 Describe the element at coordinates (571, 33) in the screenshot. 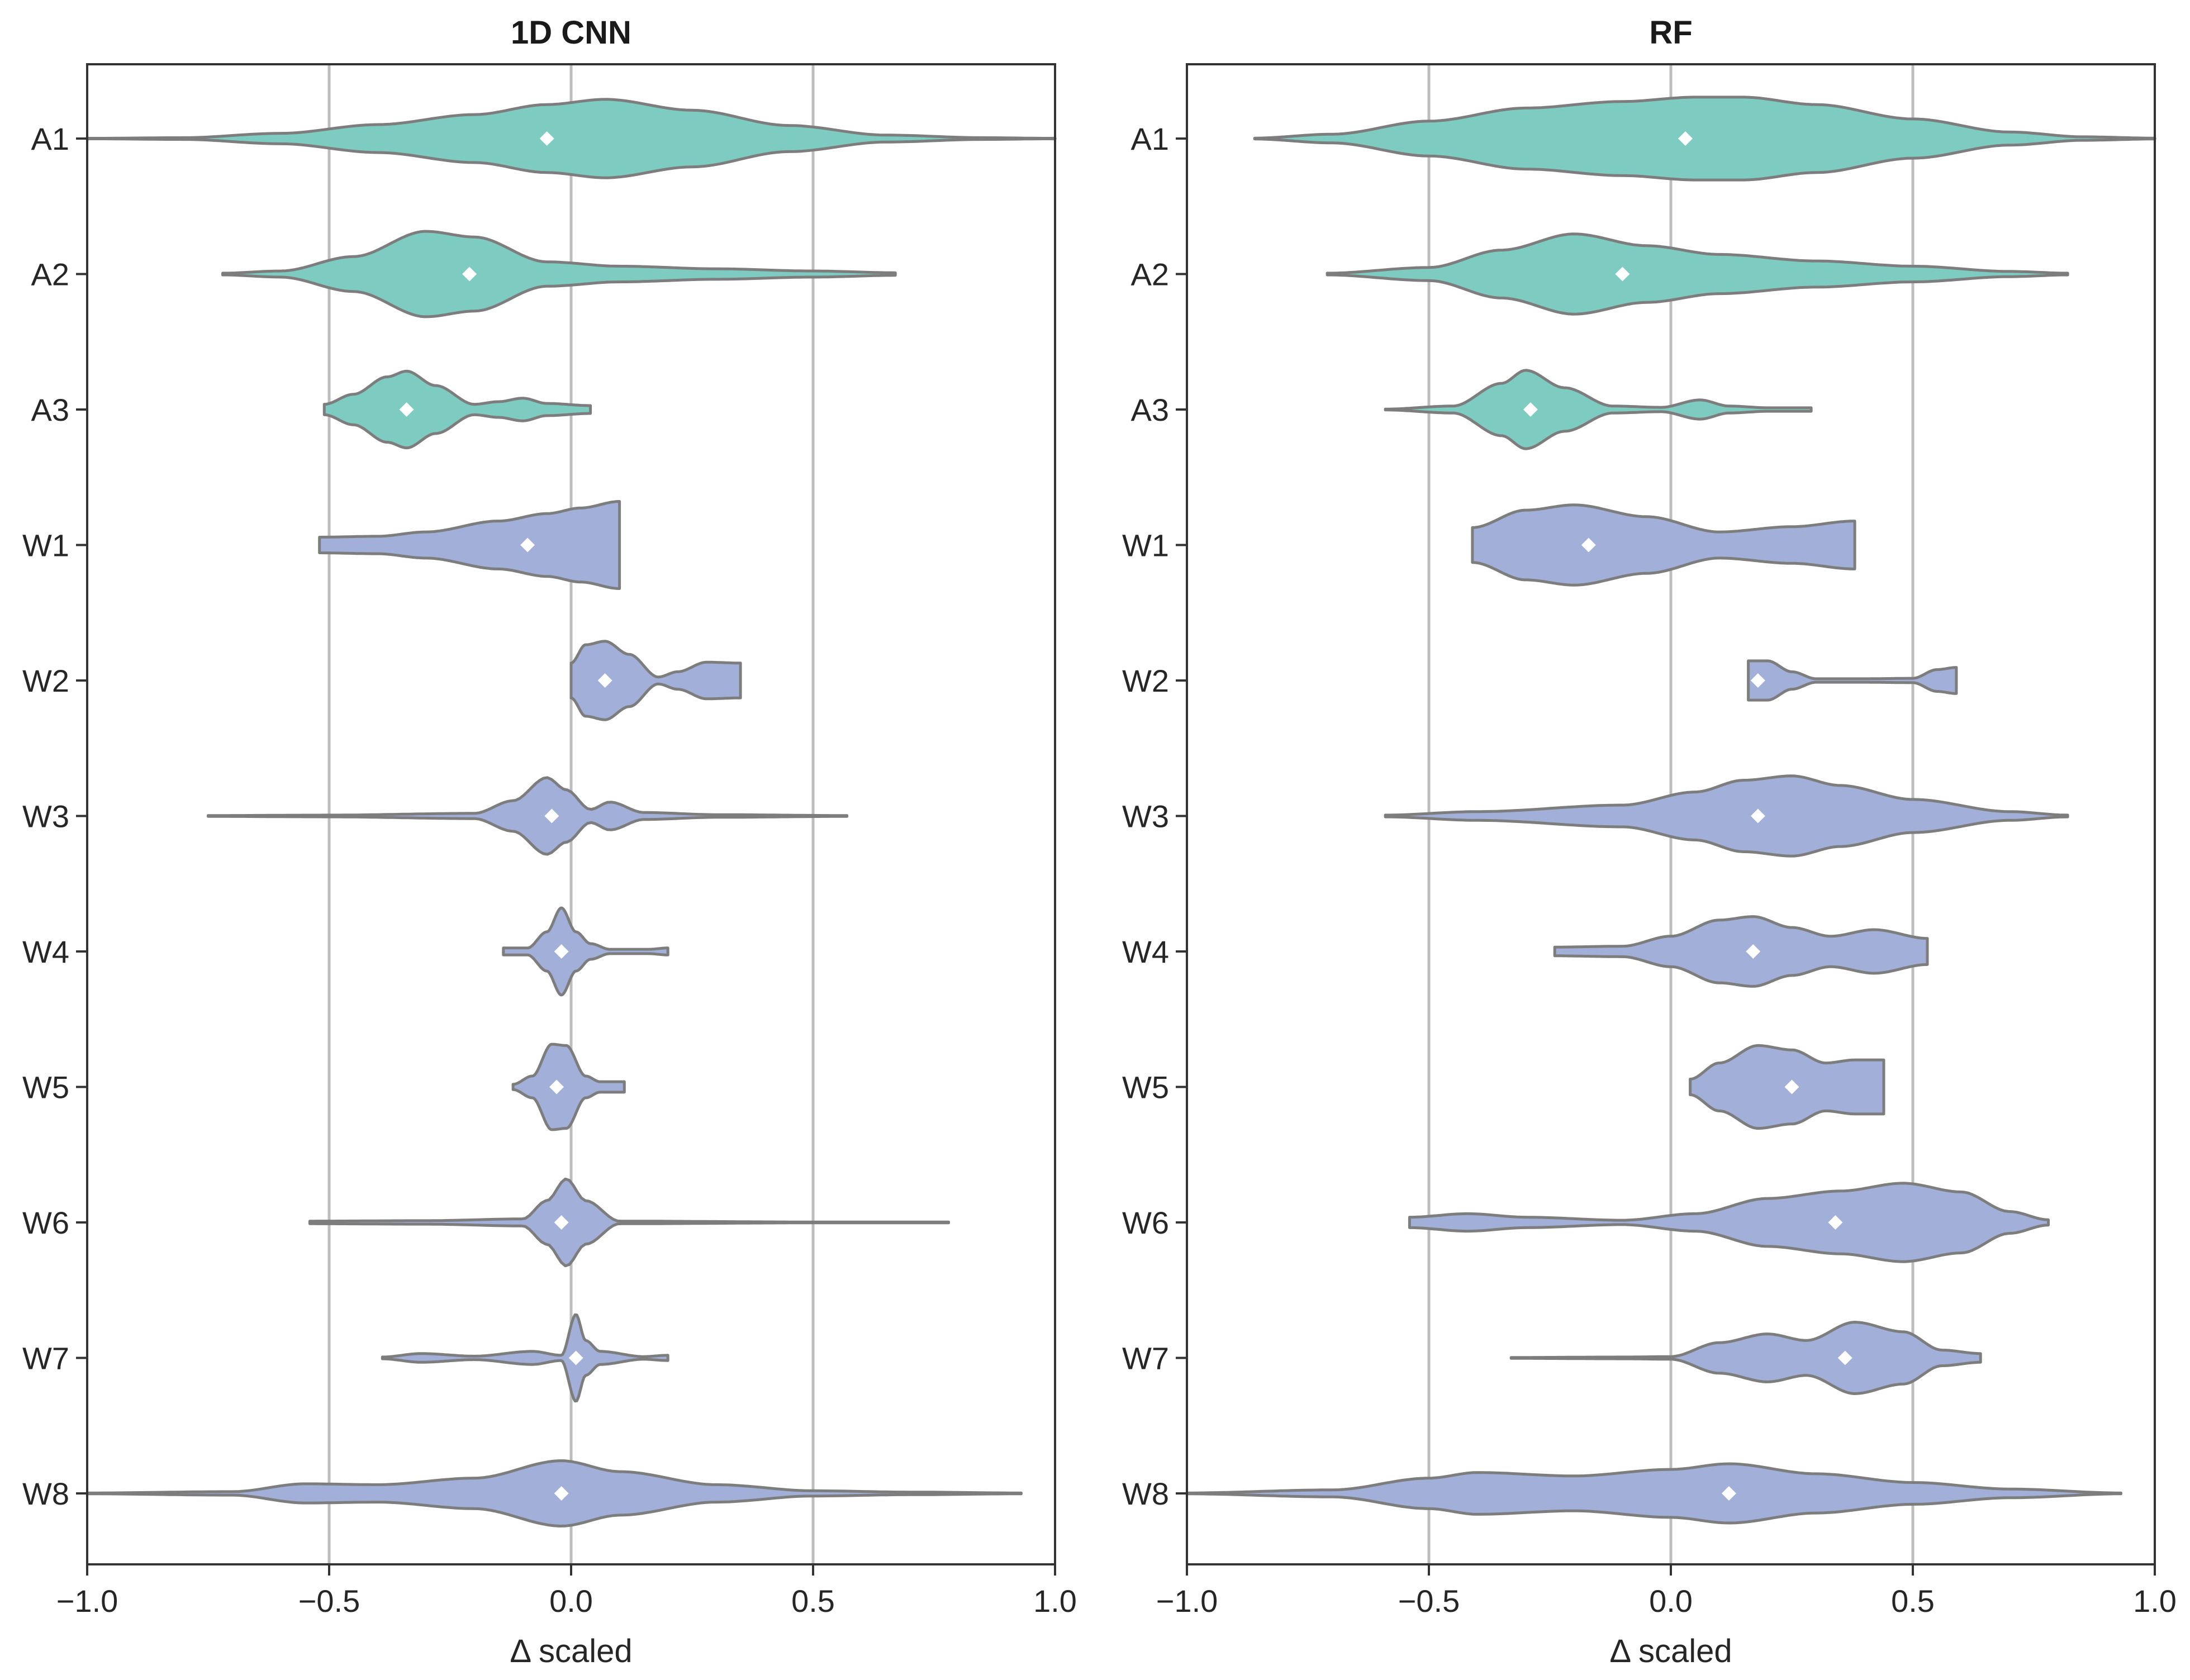

I see `panel-title: 1D CNN` at that location.